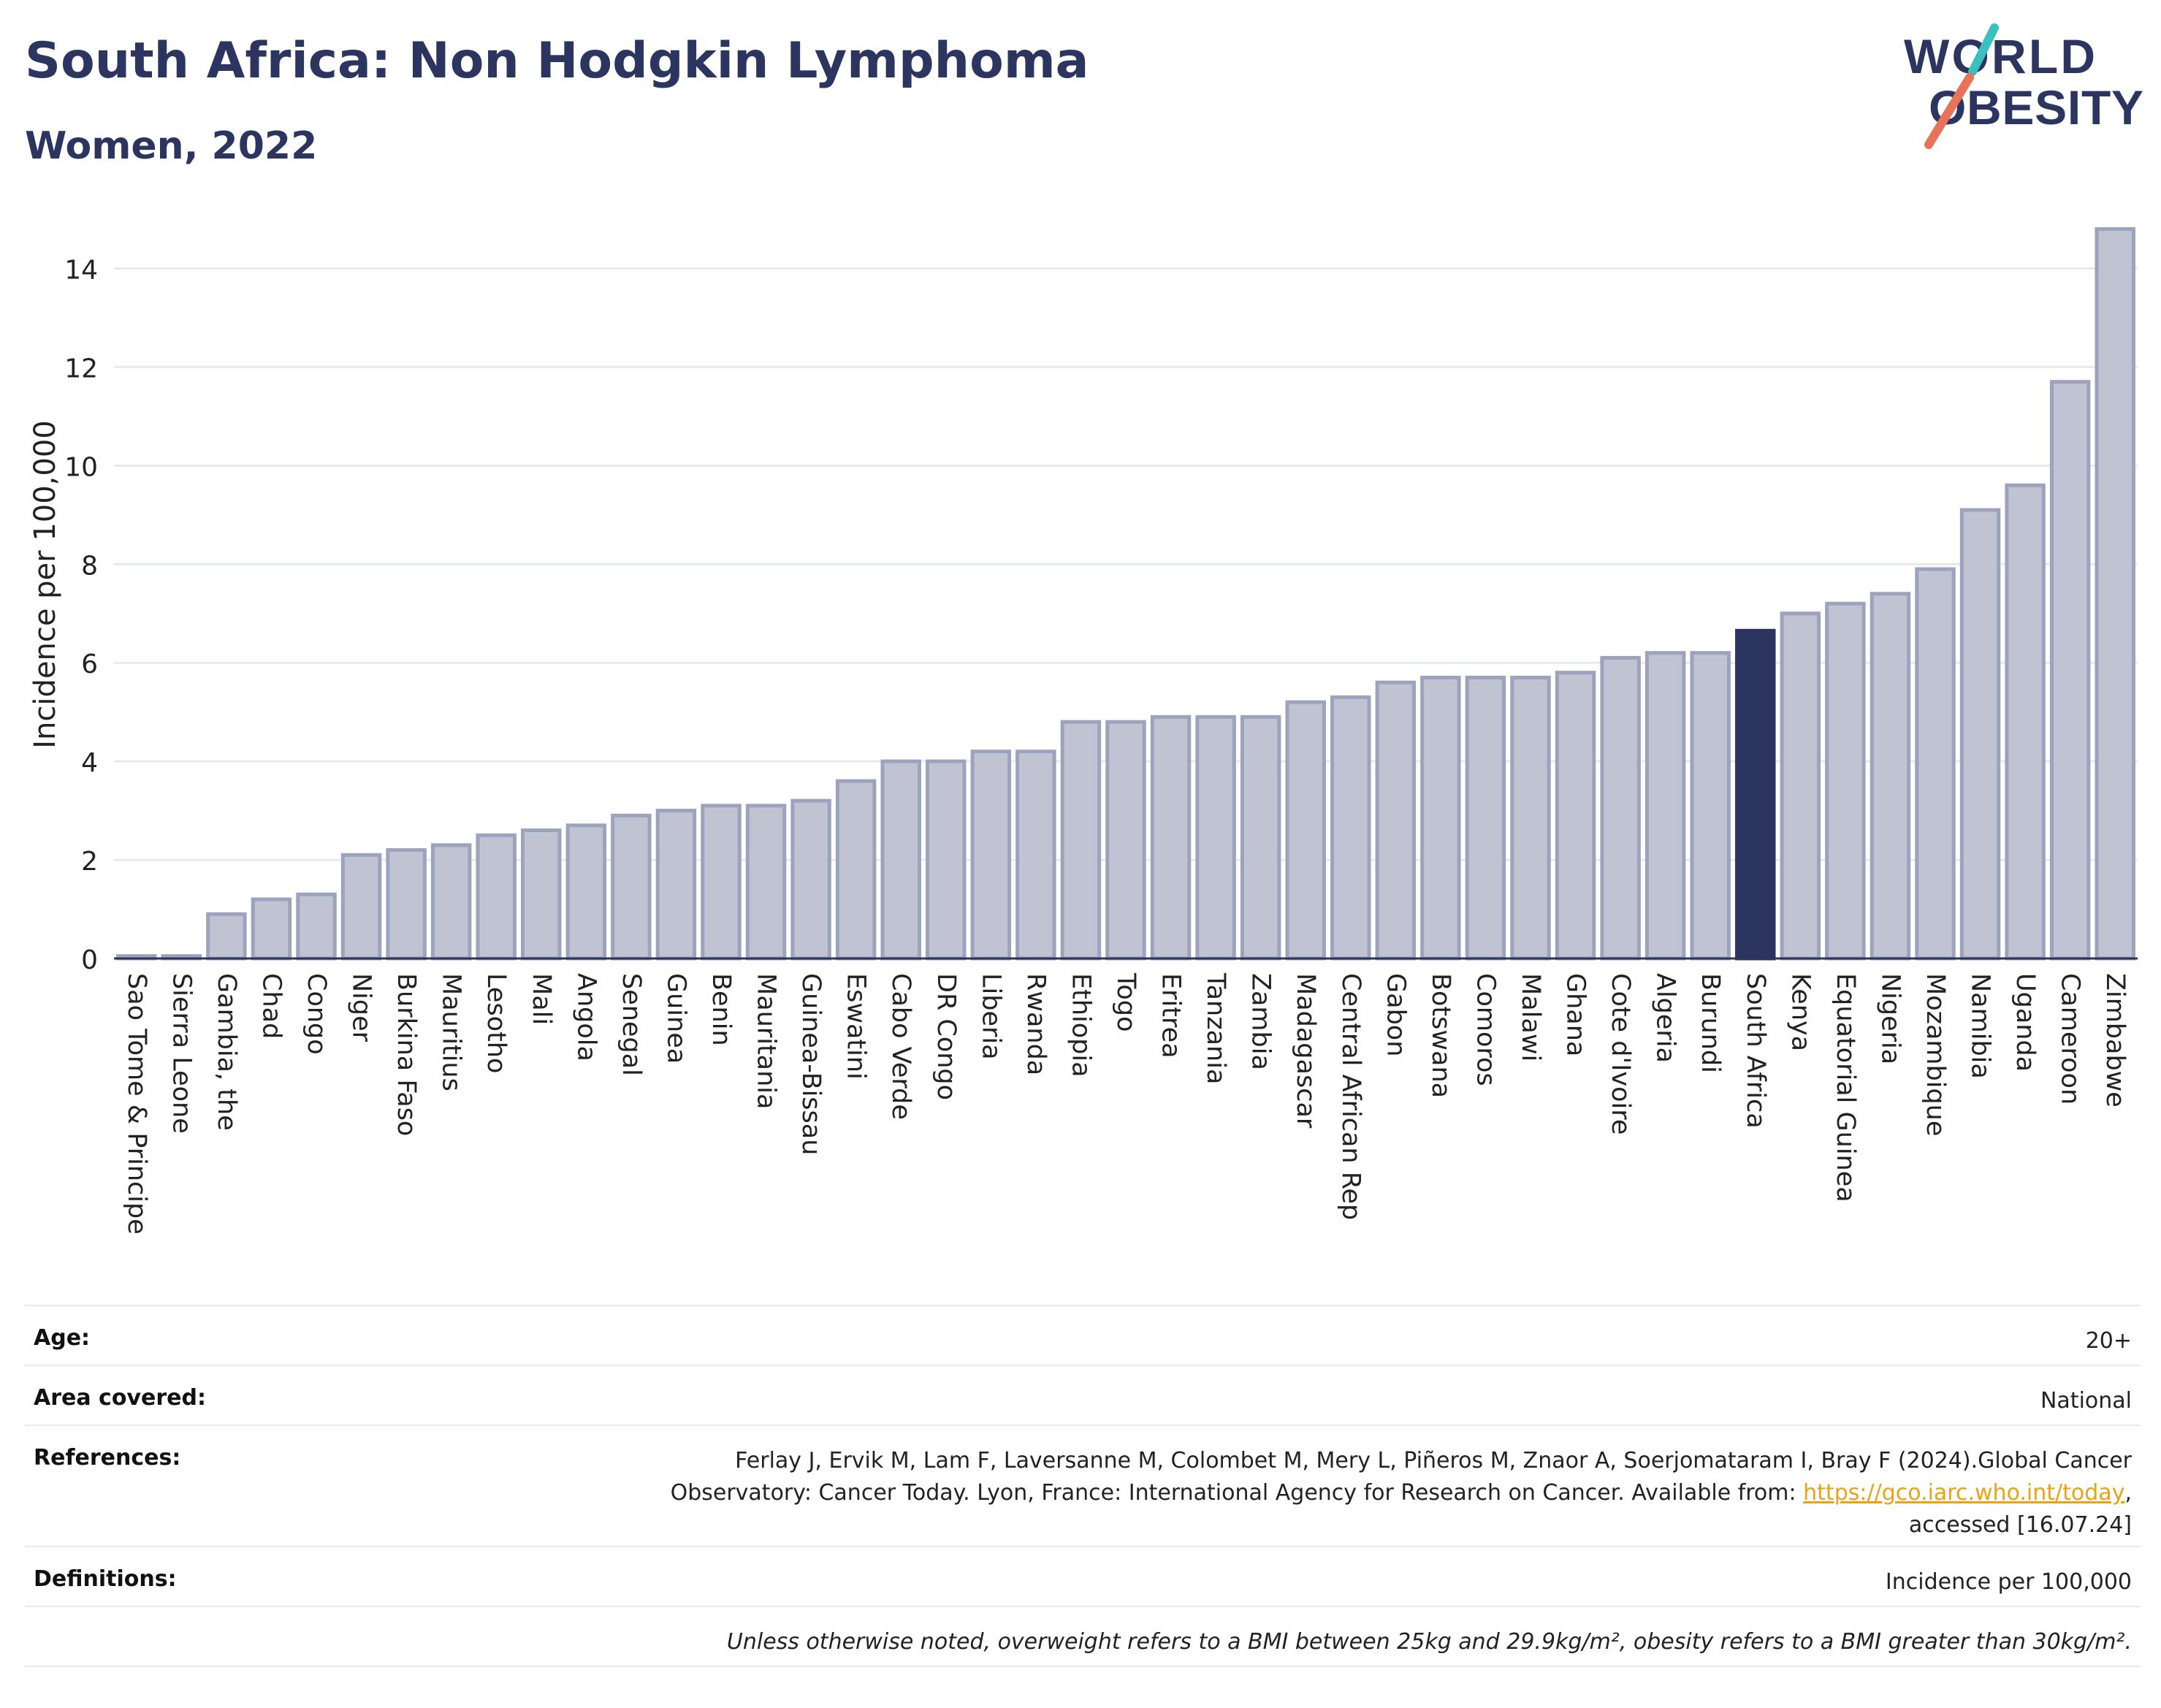 The image size is (2161, 1708). What do you see at coordinates (1305, 1051) in the screenshot?
I see `x-tick-label: Madagascar` at bounding box center [1305, 1051].